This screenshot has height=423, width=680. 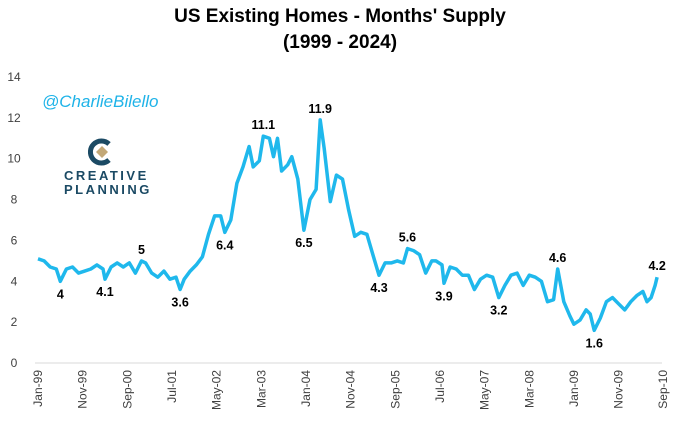 I want to click on data-label: 4.3, so click(x=378, y=288).